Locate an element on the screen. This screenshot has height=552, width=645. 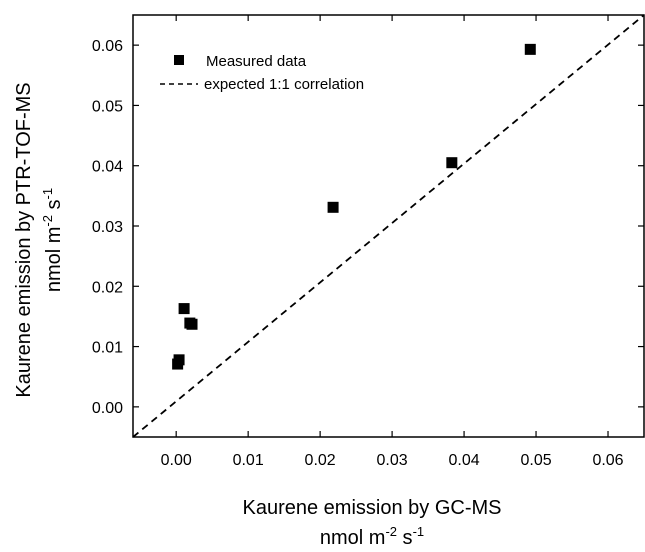
x-tick-label: 0.00 is located at coordinates (176, 460).